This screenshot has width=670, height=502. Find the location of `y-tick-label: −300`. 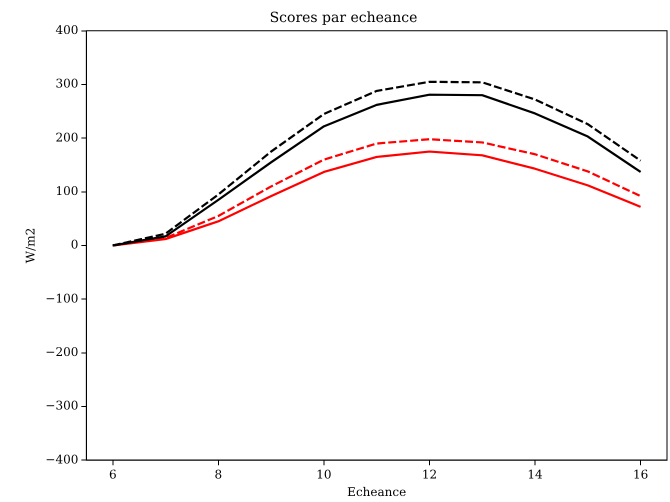

y-tick-label: −300 is located at coordinates (61, 405).